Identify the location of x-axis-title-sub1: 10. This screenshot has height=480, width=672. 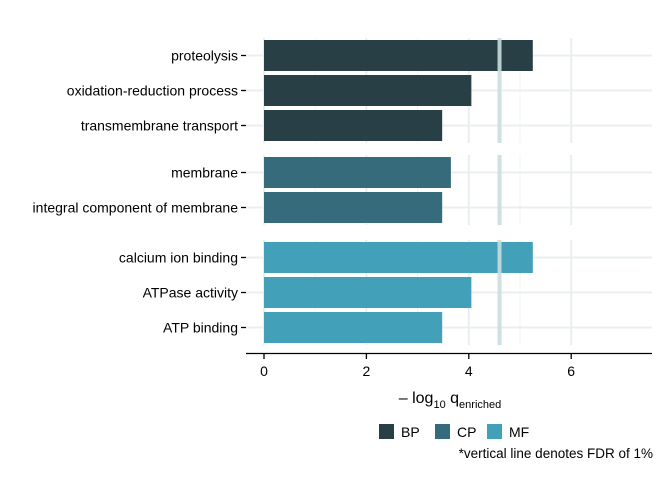
(439, 405).